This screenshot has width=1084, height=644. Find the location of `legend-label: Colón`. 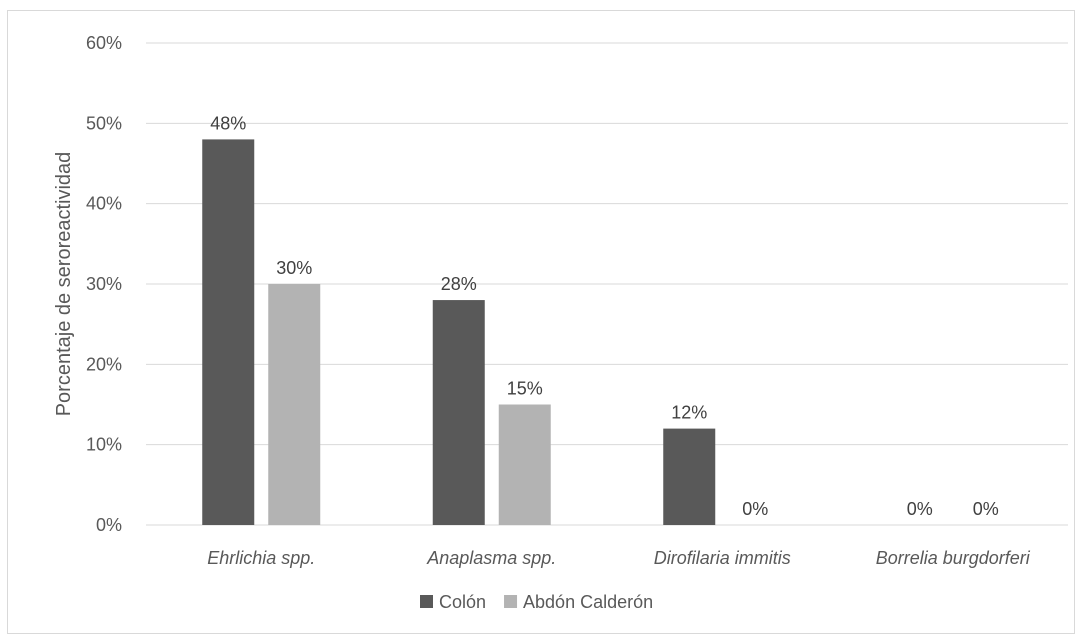

legend-label: Colón is located at coordinates (462, 602).